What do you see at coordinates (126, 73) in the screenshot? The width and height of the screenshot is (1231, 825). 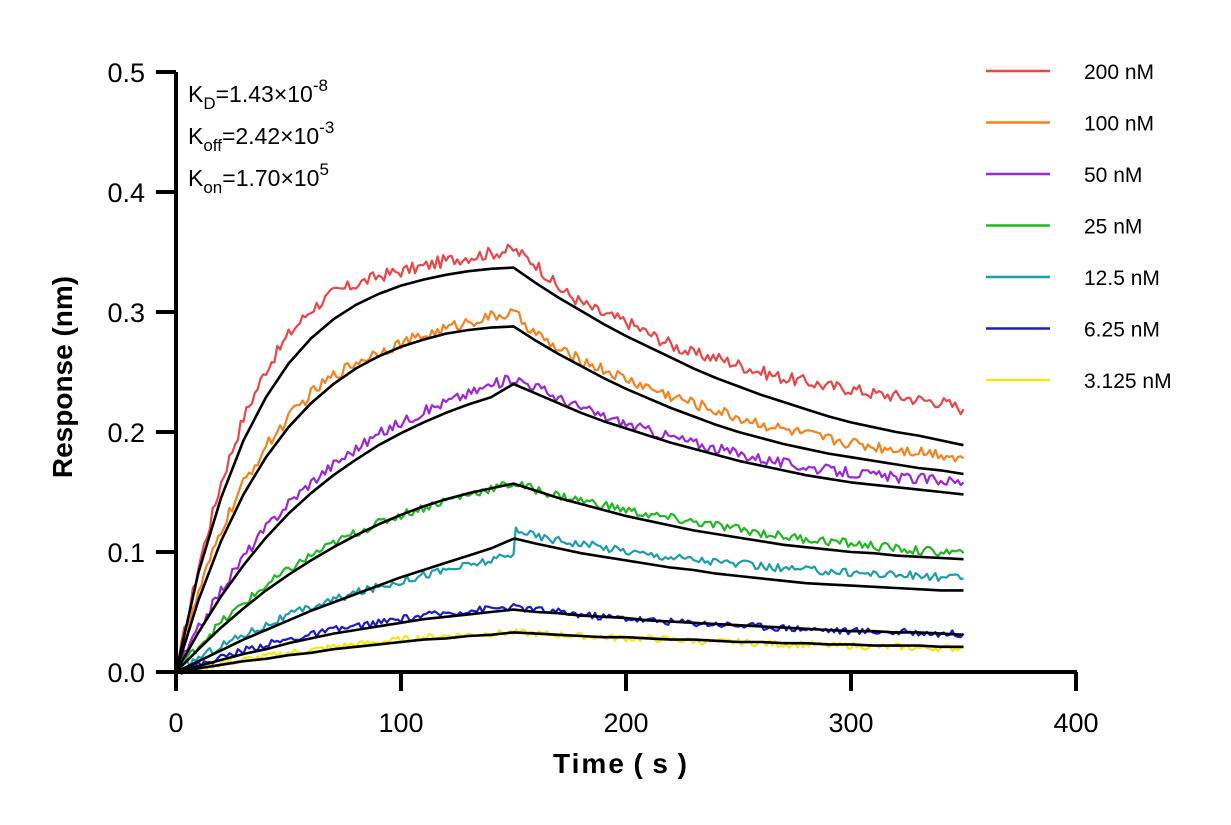 I see `y-tick-label: 0.5` at bounding box center [126, 73].